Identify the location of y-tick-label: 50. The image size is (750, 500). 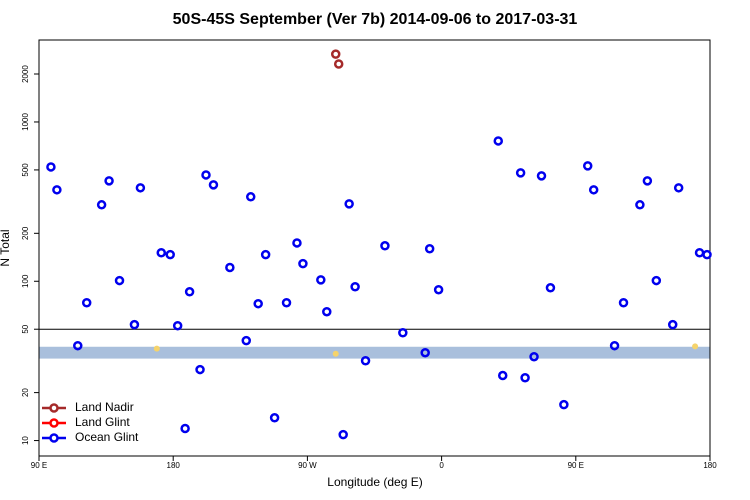
(25, 328).